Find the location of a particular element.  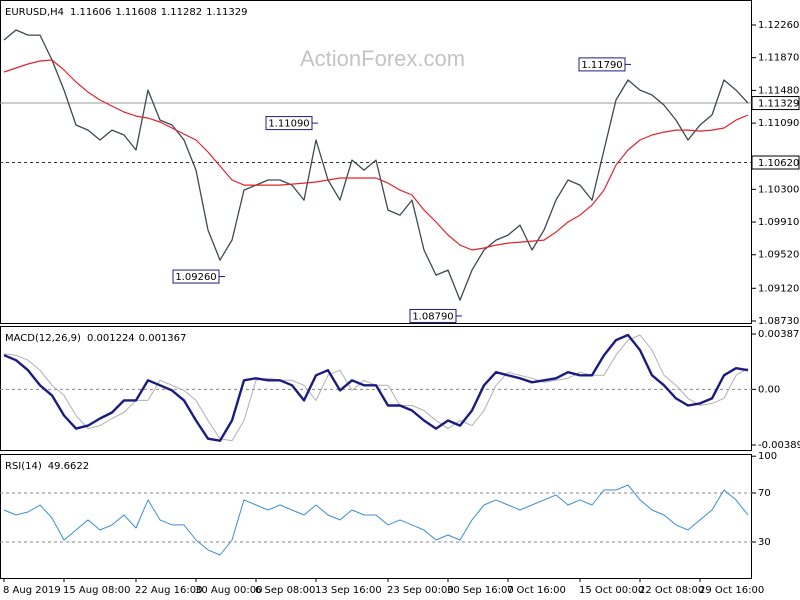

annotation-label: 1.11790 is located at coordinates (601, 65).